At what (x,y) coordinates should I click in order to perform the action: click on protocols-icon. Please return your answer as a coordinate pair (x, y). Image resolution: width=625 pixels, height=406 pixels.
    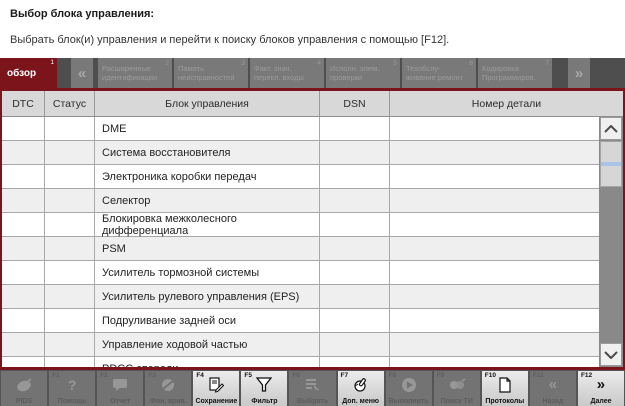
    Looking at the image, I should click on (505, 385).